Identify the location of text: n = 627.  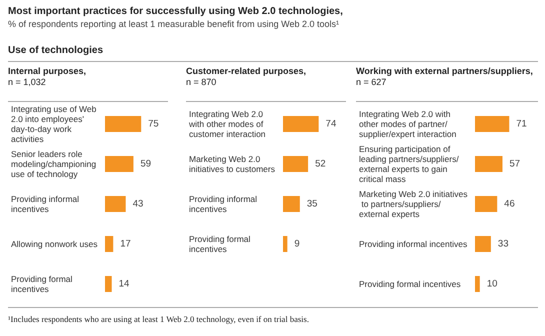
(371, 82).